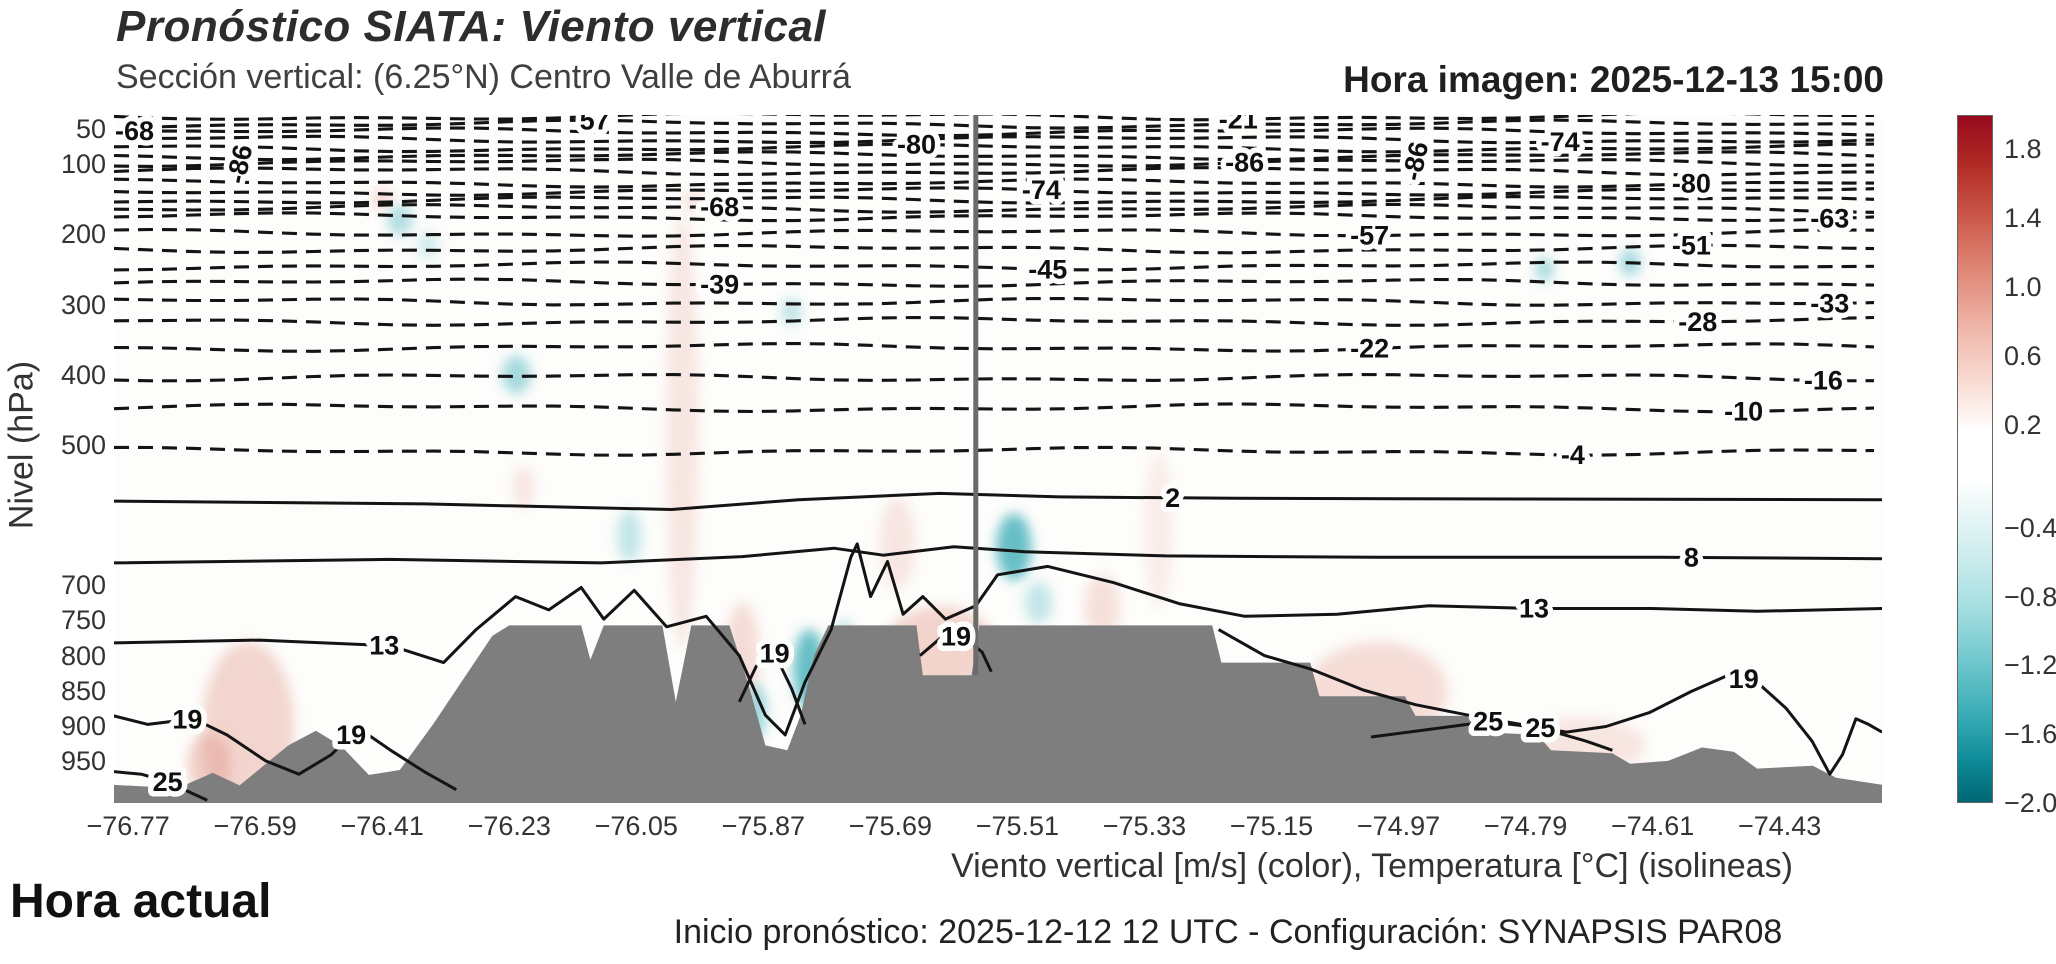 The image size is (2056, 964). What do you see at coordinates (719, 284) in the screenshot?
I see `contour-label: -39` at bounding box center [719, 284].